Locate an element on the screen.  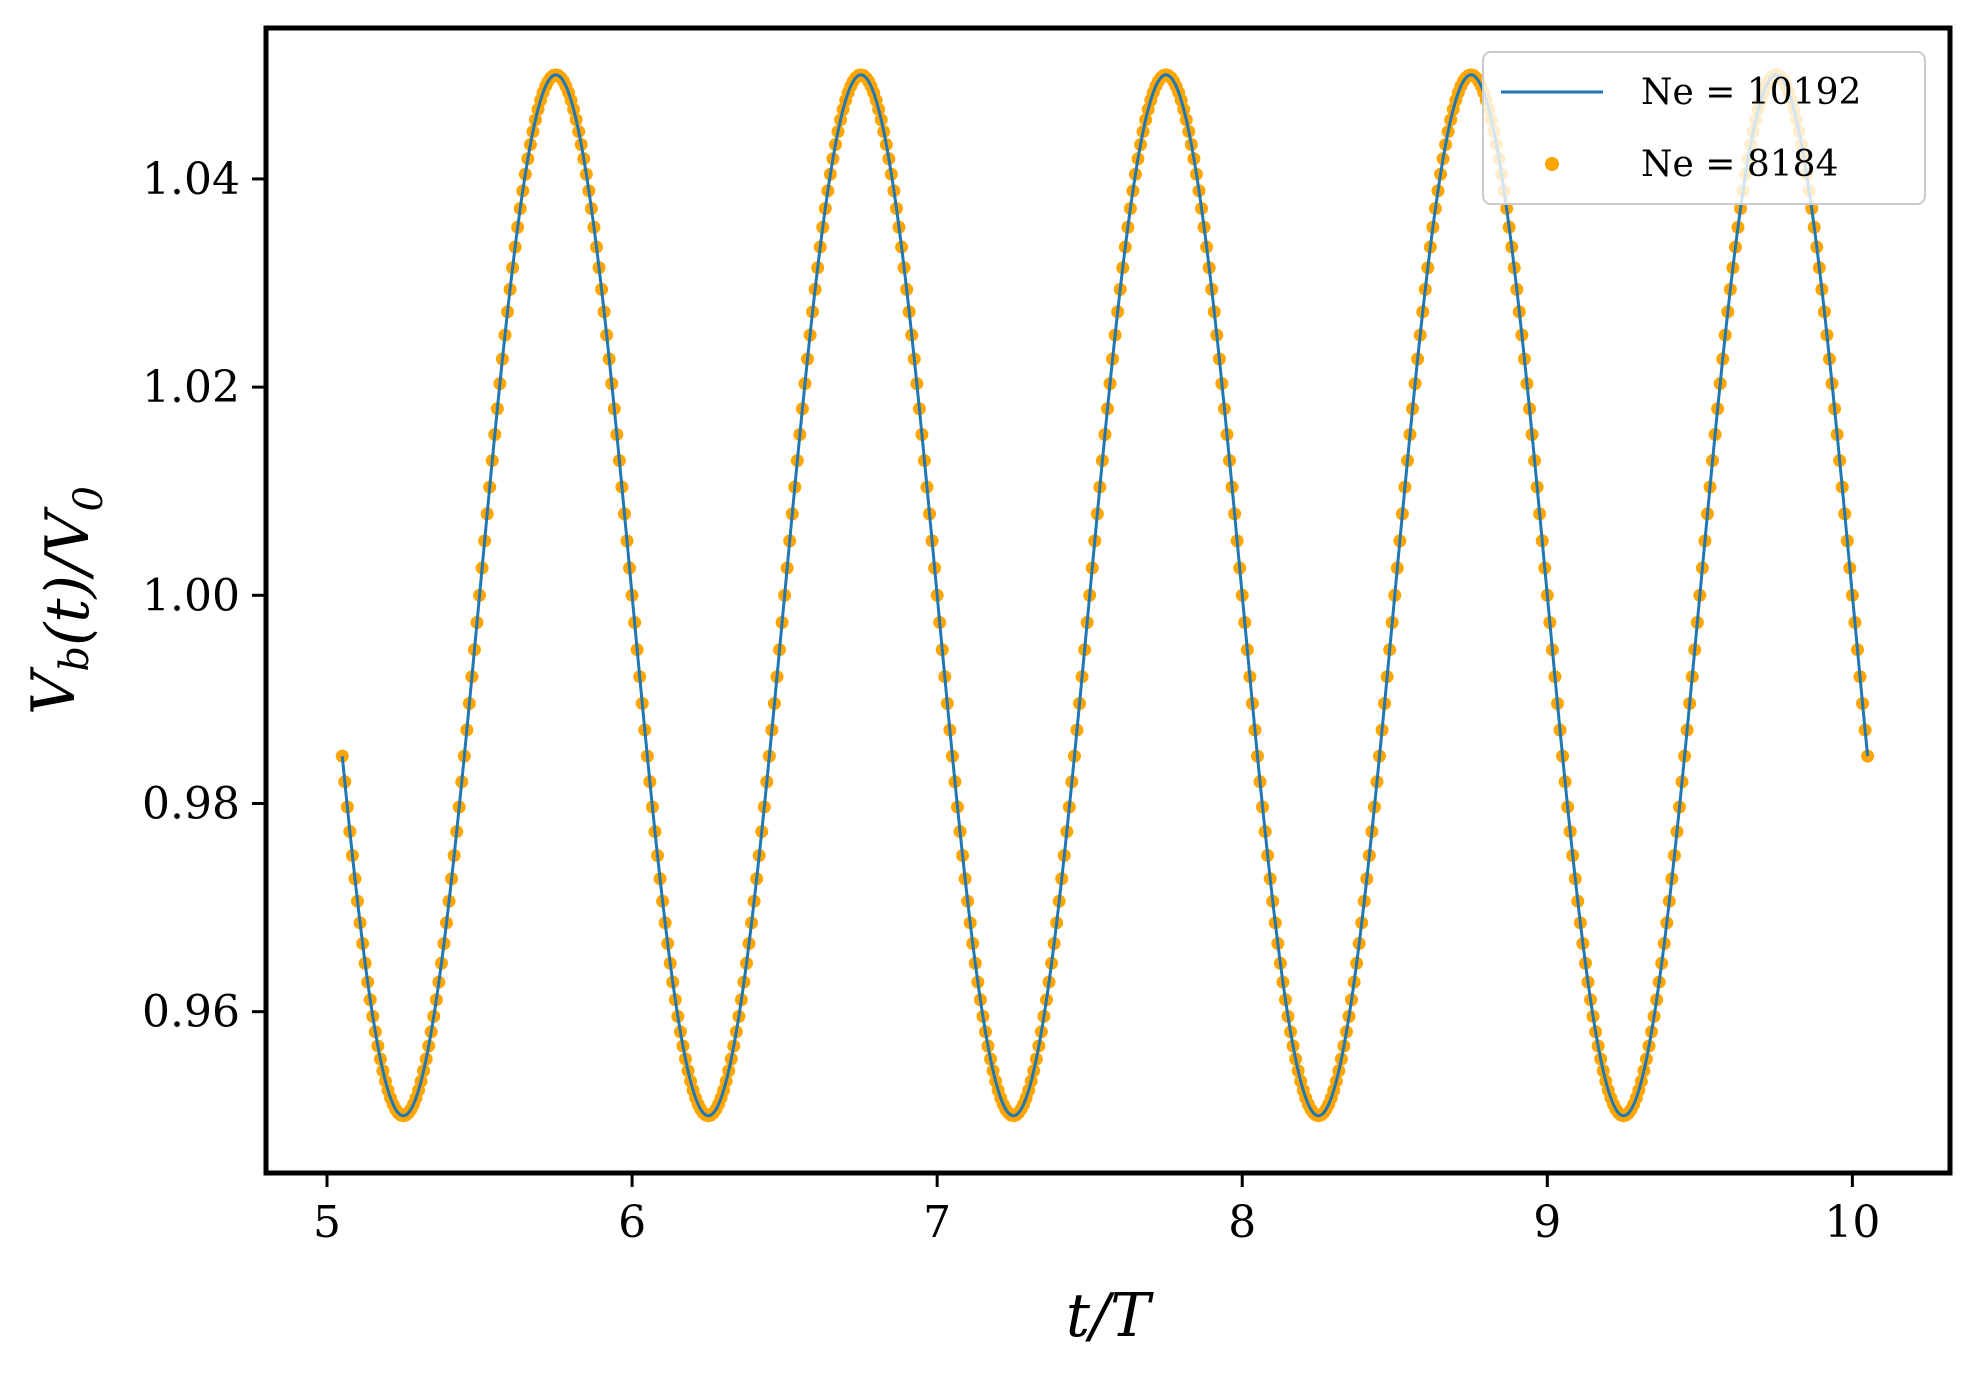
y-tick-label: 1.02 is located at coordinates (191, 387).